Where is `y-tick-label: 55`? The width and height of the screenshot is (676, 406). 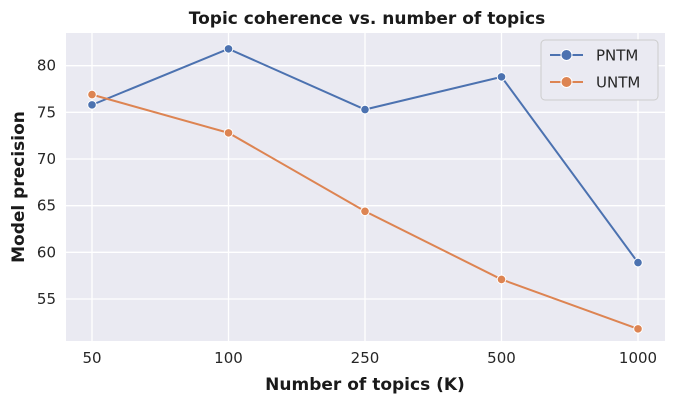 y-tick-label: 55 is located at coordinates (46, 299).